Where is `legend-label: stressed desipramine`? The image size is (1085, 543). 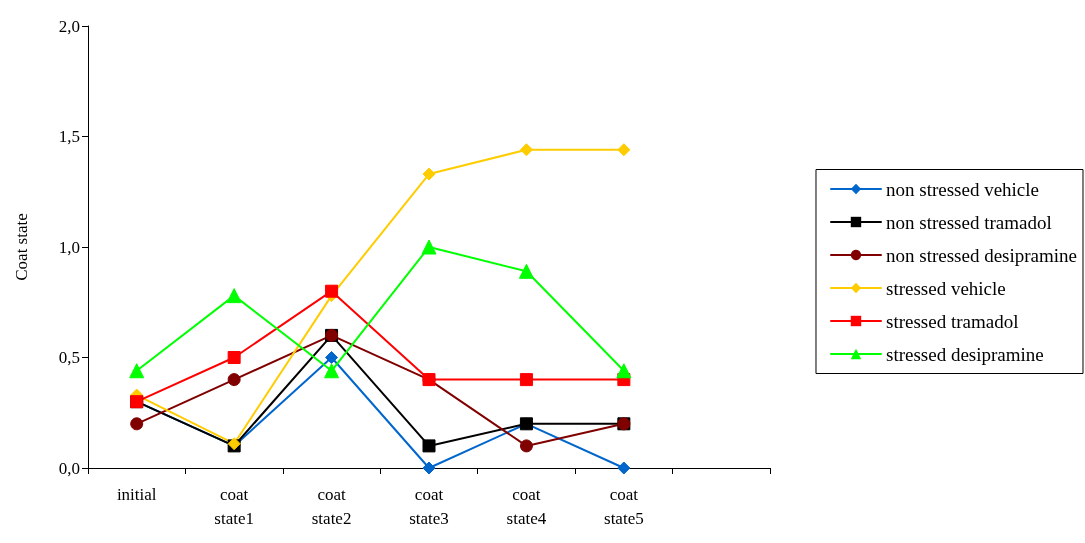
legend-label: stressed desipramine is located at coordinates (964, 354).